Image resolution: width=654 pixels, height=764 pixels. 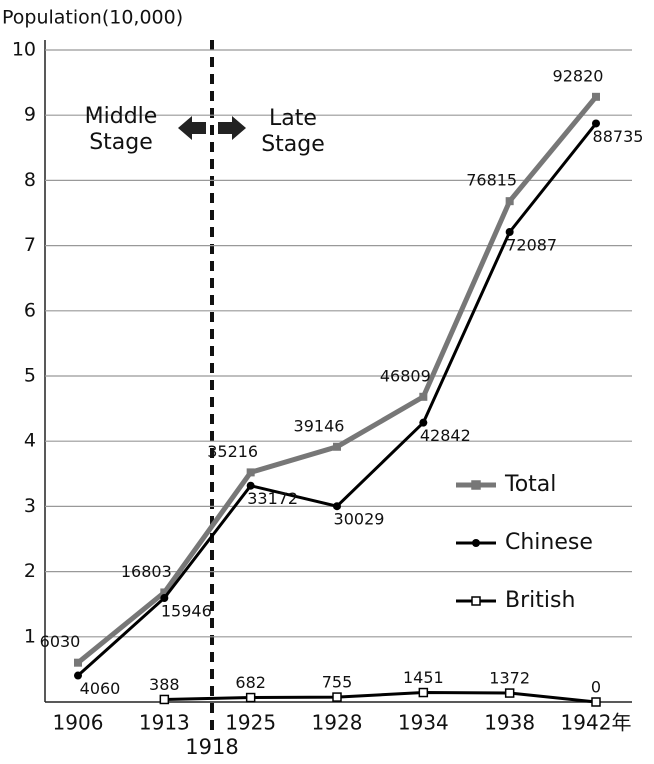 What do you see at coordinates (596, 687) in the screenshot?
I see `value-label: 0` at bounding box center [596, 687].